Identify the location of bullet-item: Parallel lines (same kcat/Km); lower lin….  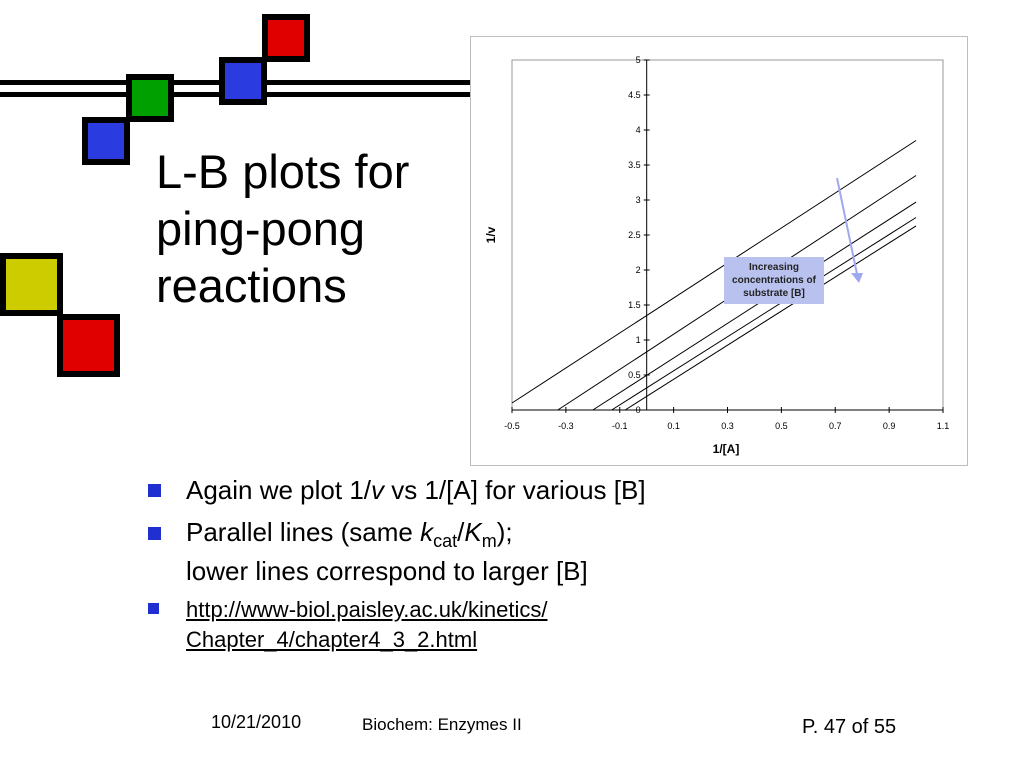
(578, 551).